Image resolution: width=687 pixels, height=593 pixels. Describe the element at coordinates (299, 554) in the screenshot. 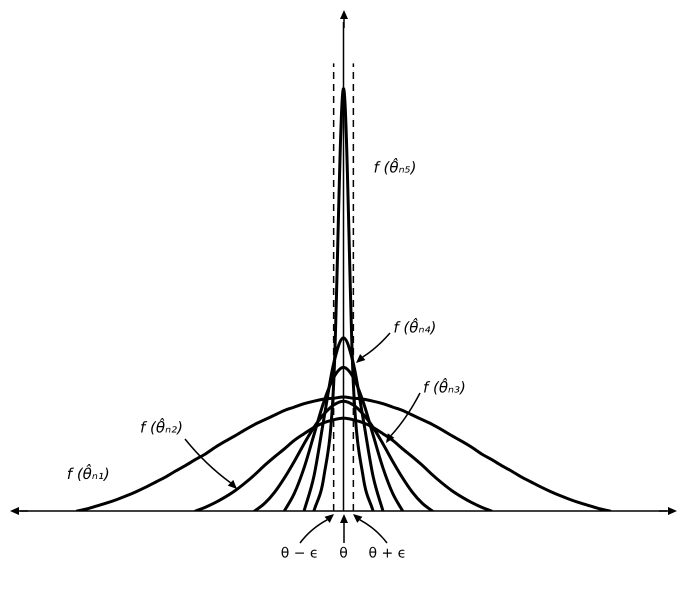

I see `text: θ − ϵ` at that location.